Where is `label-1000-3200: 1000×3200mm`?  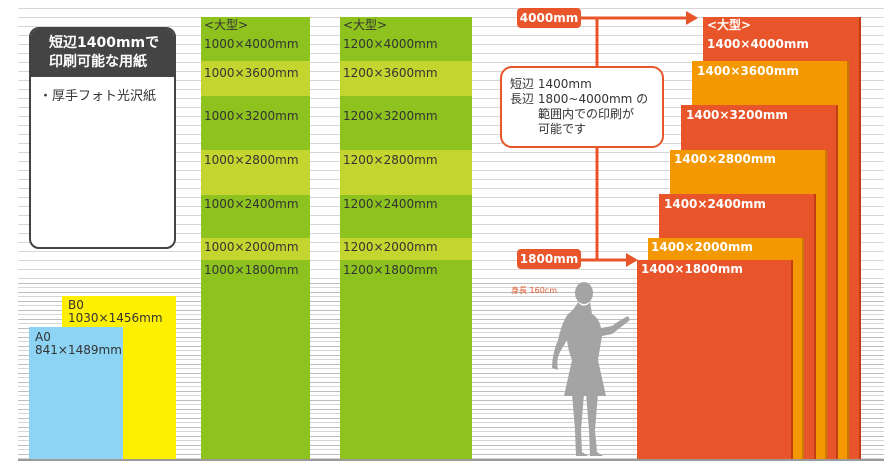
label-1000-3200: 1000×3200mm is located at coordinates (251, 116).